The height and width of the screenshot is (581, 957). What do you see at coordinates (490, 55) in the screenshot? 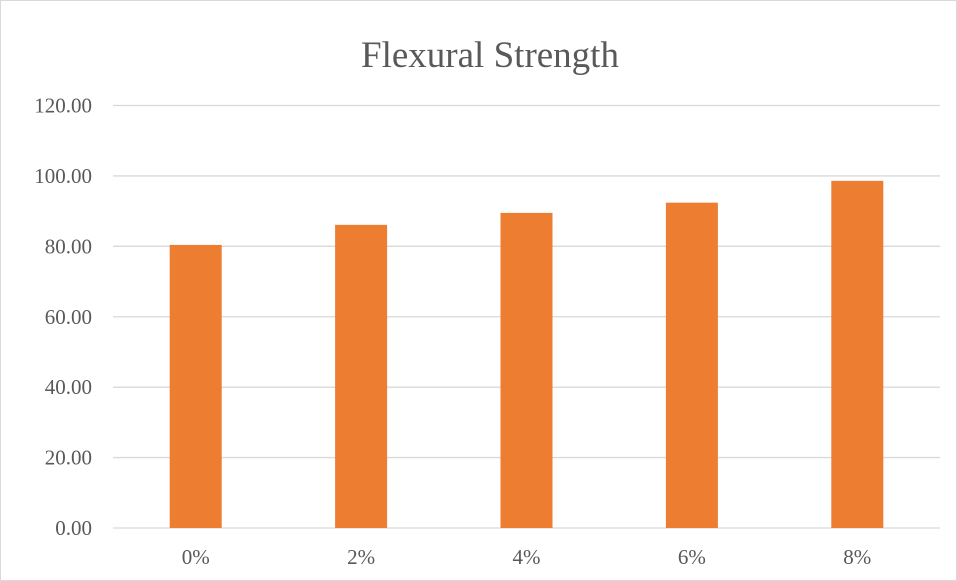
I see `chart-title: Flexural Strength` at bounding box center [490, 55].